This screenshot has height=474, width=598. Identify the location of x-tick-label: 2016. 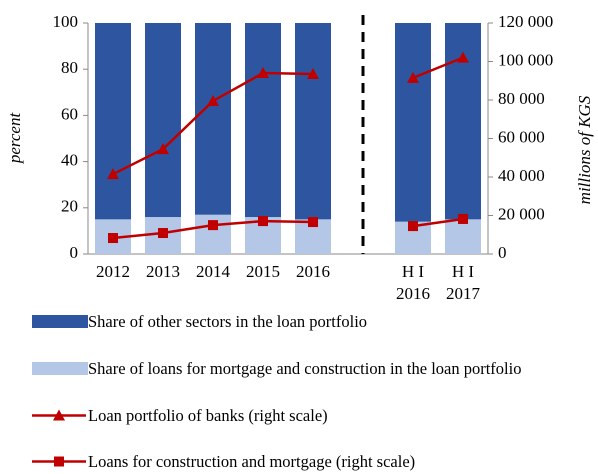
(313, 271).